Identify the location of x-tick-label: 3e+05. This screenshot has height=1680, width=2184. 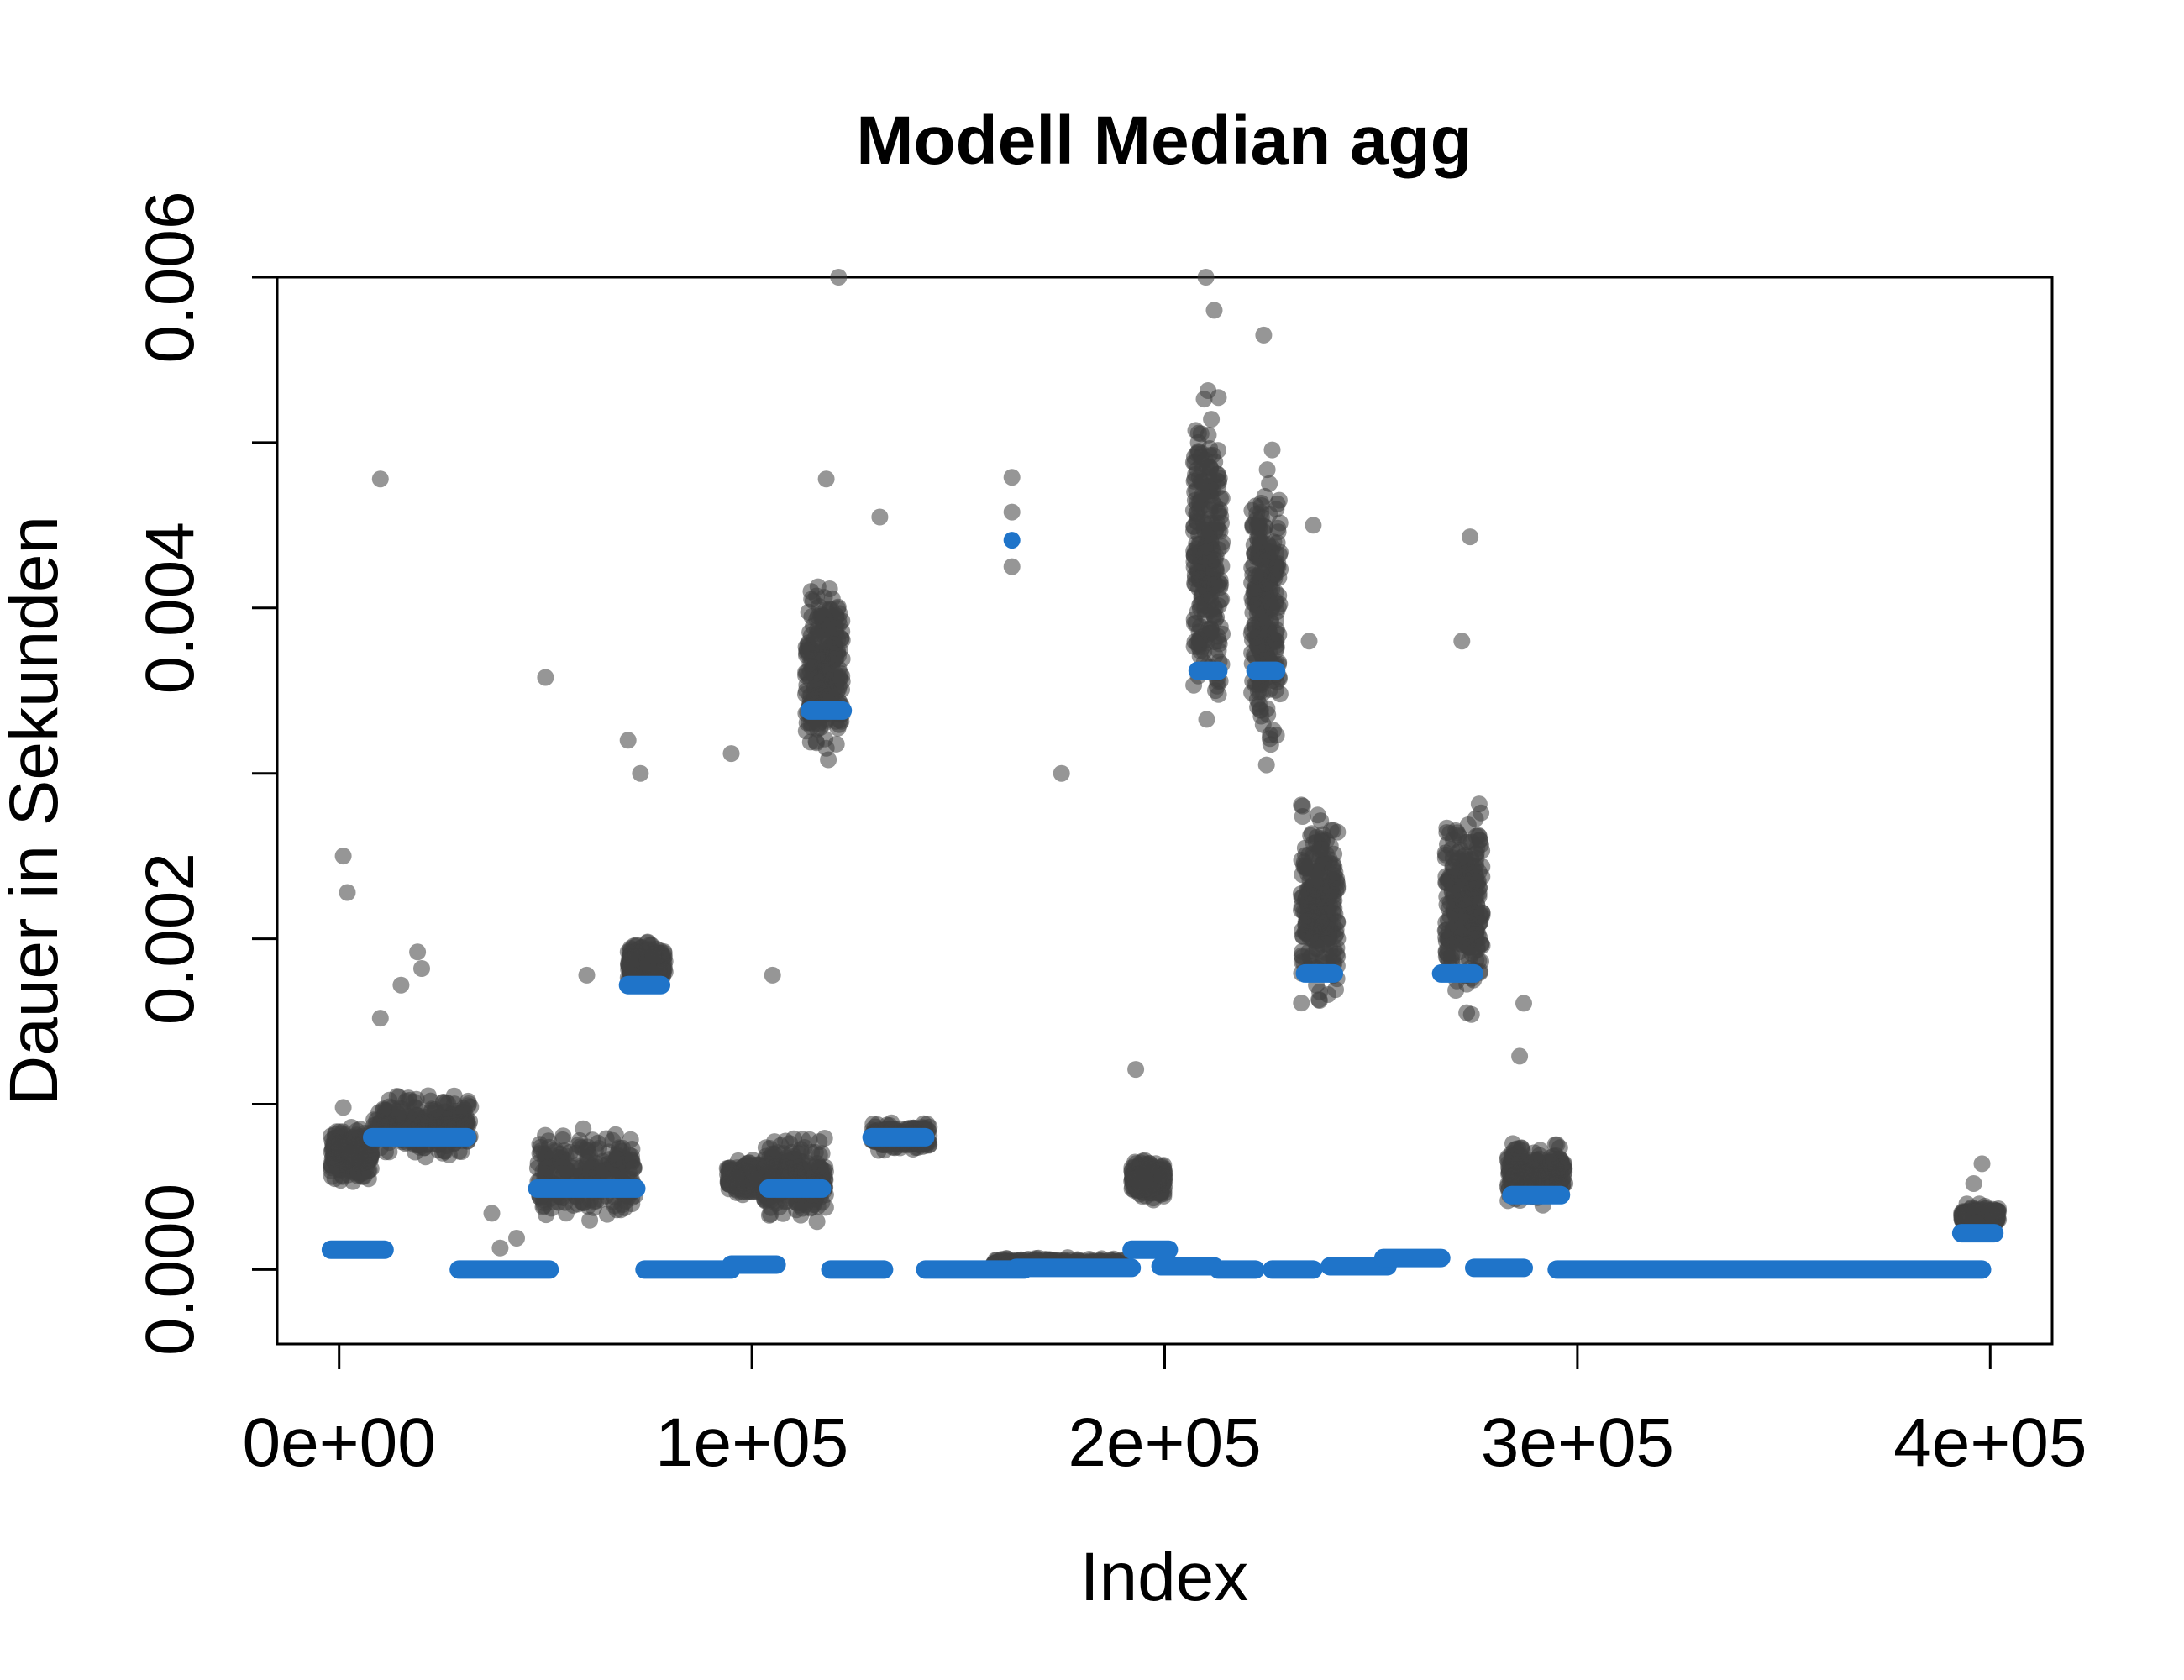
(1577, 1442).